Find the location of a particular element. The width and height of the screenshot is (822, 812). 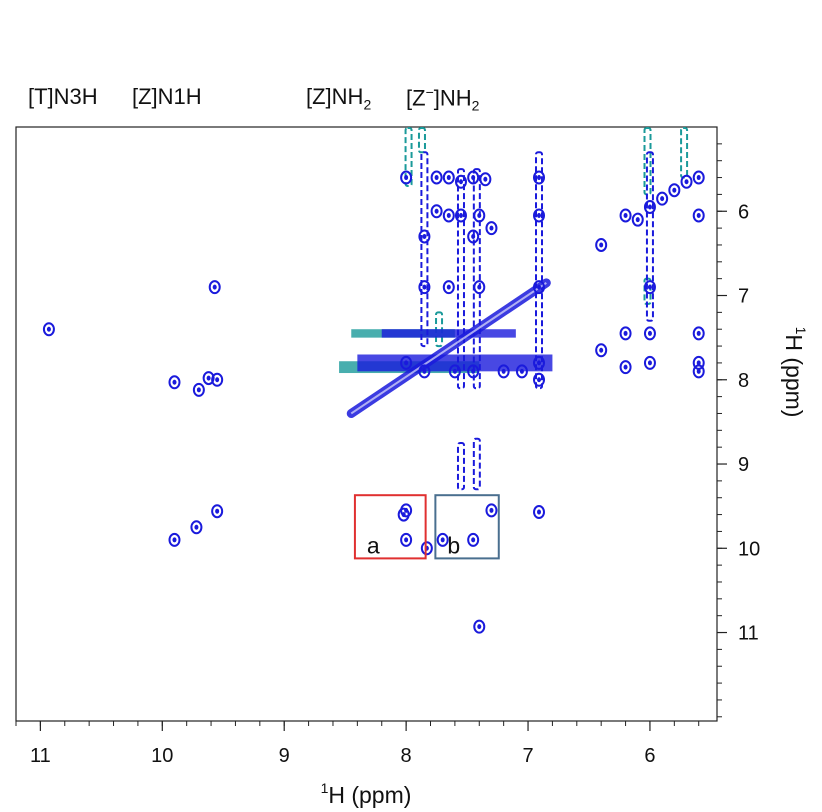

annotation-z-nh2: [Z]NH2 is located at coordinates (339, 98).